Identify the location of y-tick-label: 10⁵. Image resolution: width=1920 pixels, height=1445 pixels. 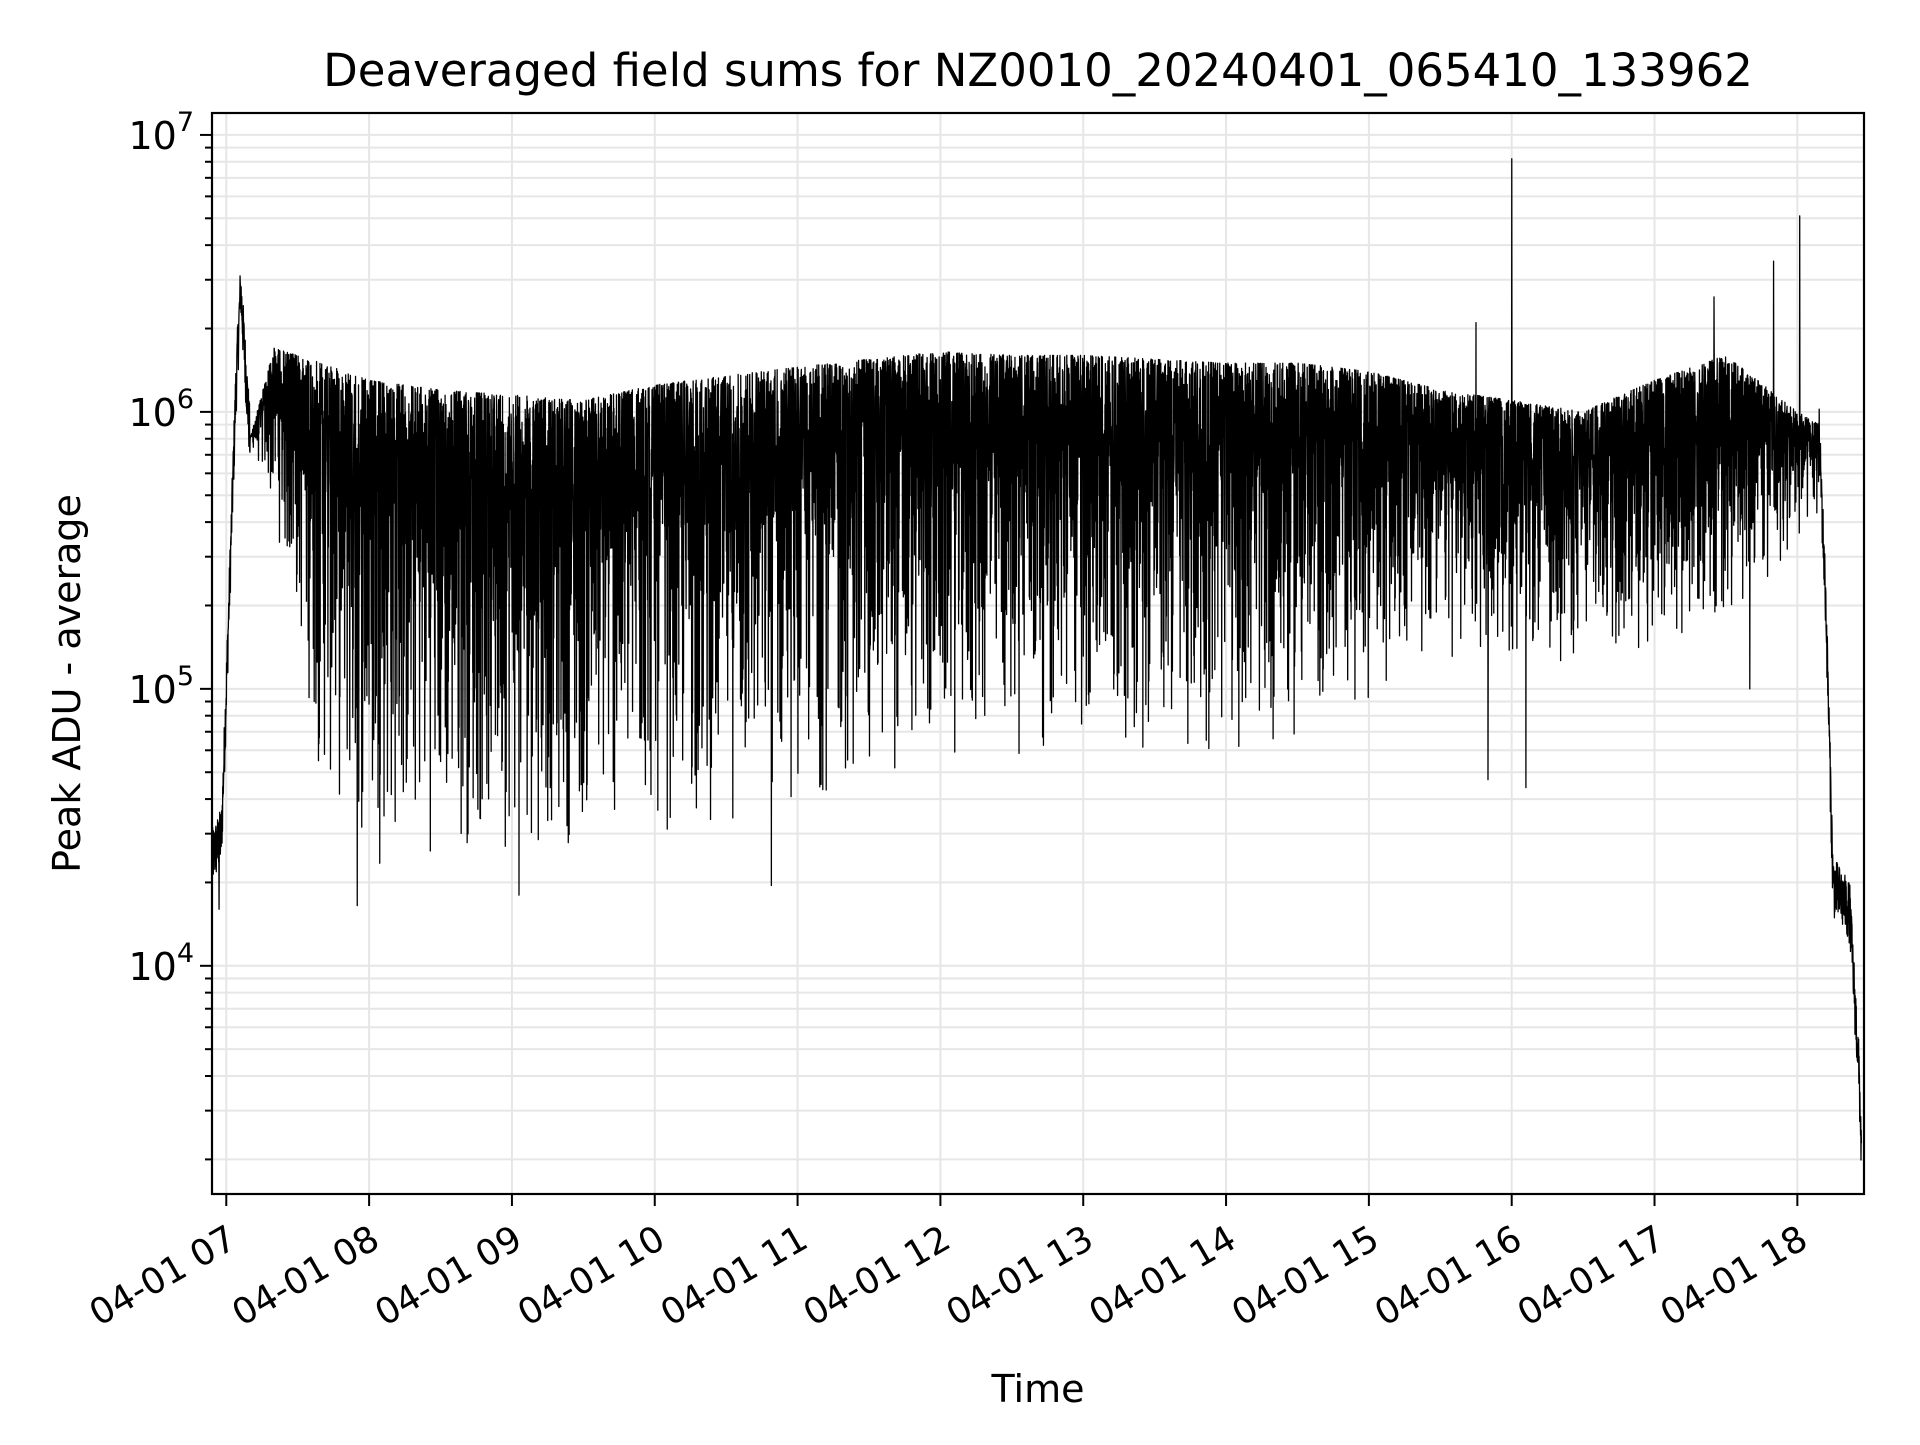
(161, 686).